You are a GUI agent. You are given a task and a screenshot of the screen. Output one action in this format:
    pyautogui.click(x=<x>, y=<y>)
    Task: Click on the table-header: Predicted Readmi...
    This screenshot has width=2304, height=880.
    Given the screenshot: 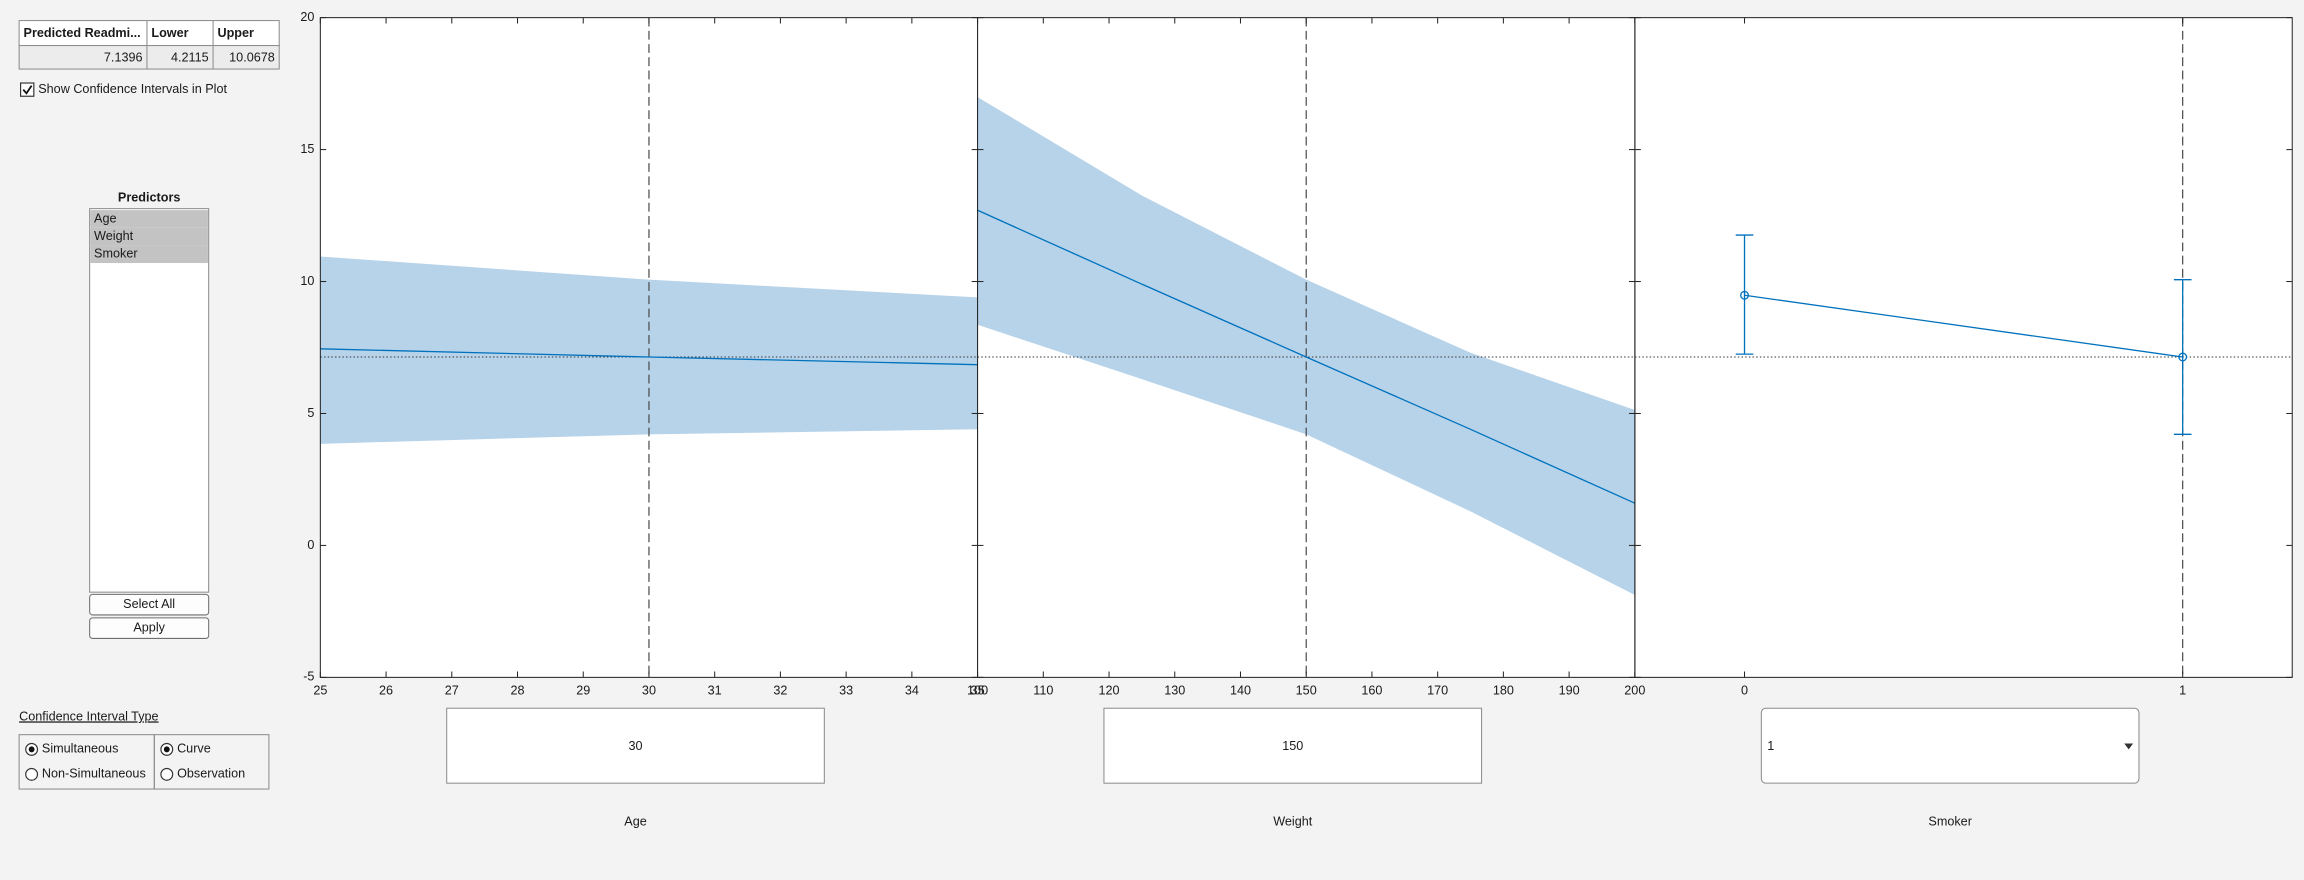 What is the action you would take?
    pyautogui.click(x=82, y=33)
    